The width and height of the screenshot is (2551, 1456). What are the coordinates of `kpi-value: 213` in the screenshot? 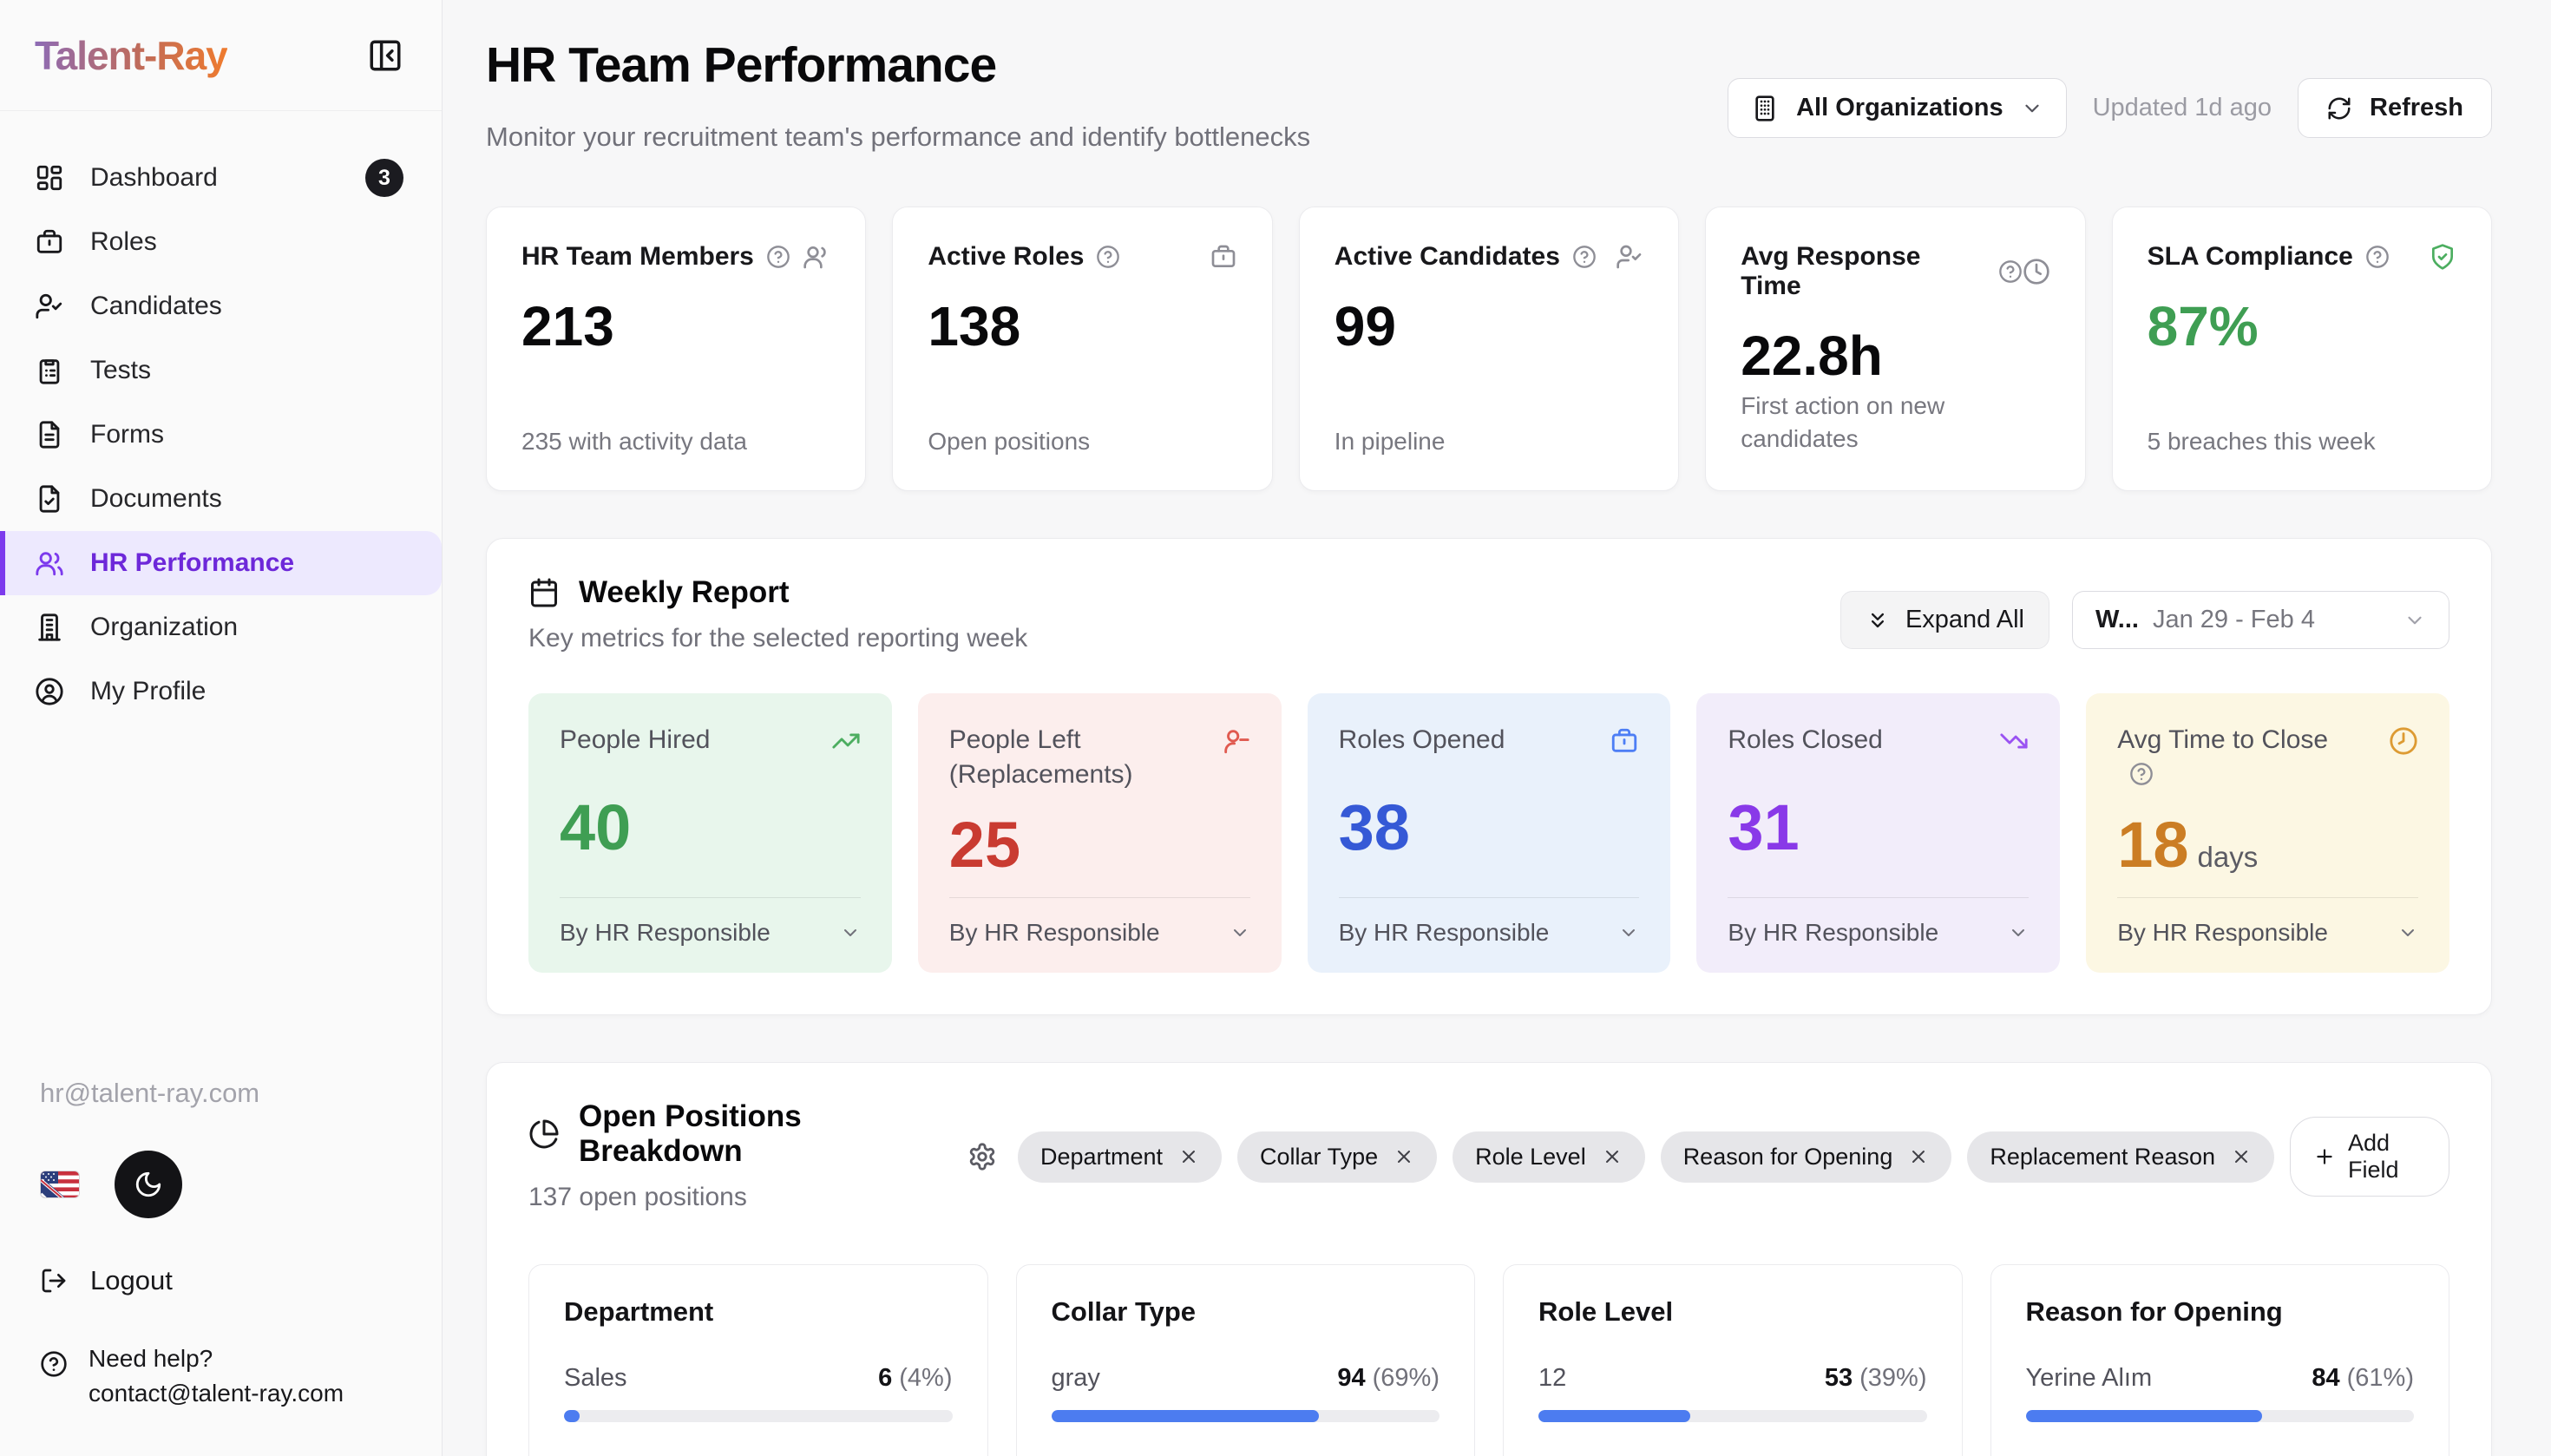 It's located at (567, 326).